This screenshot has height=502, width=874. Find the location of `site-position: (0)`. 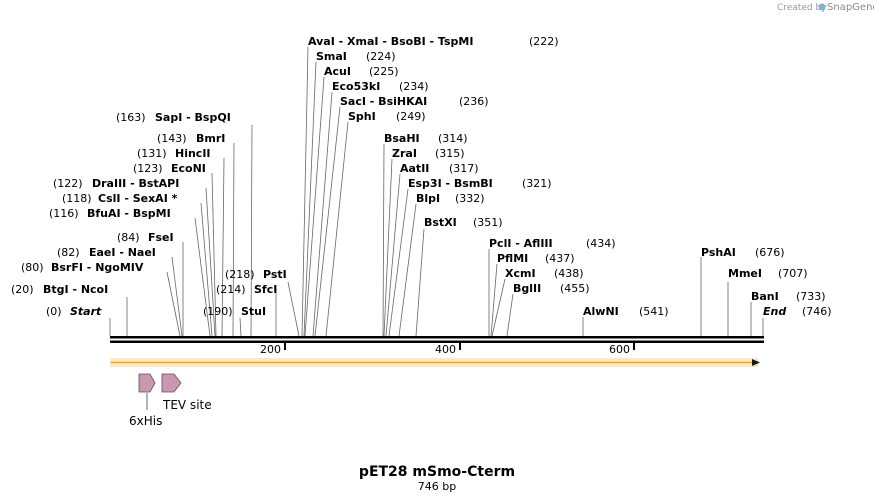

site-position: (0) is located at coordinates (54, 311).